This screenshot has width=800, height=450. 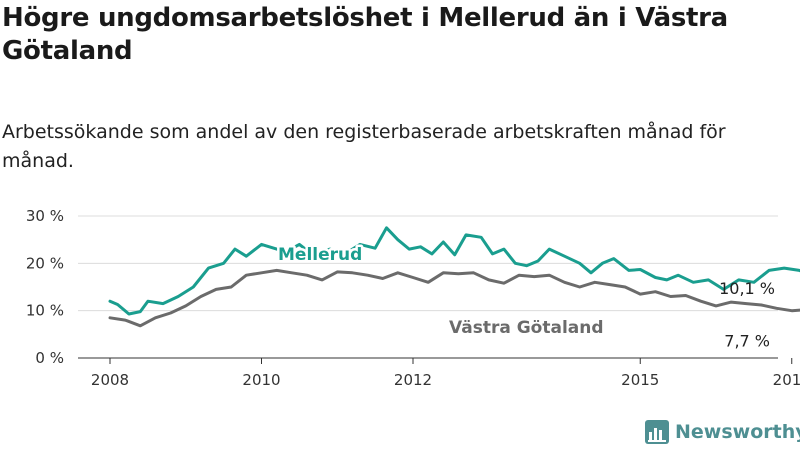 I want to click on y-tick-label: 30 %, so click(x=45, y=216).